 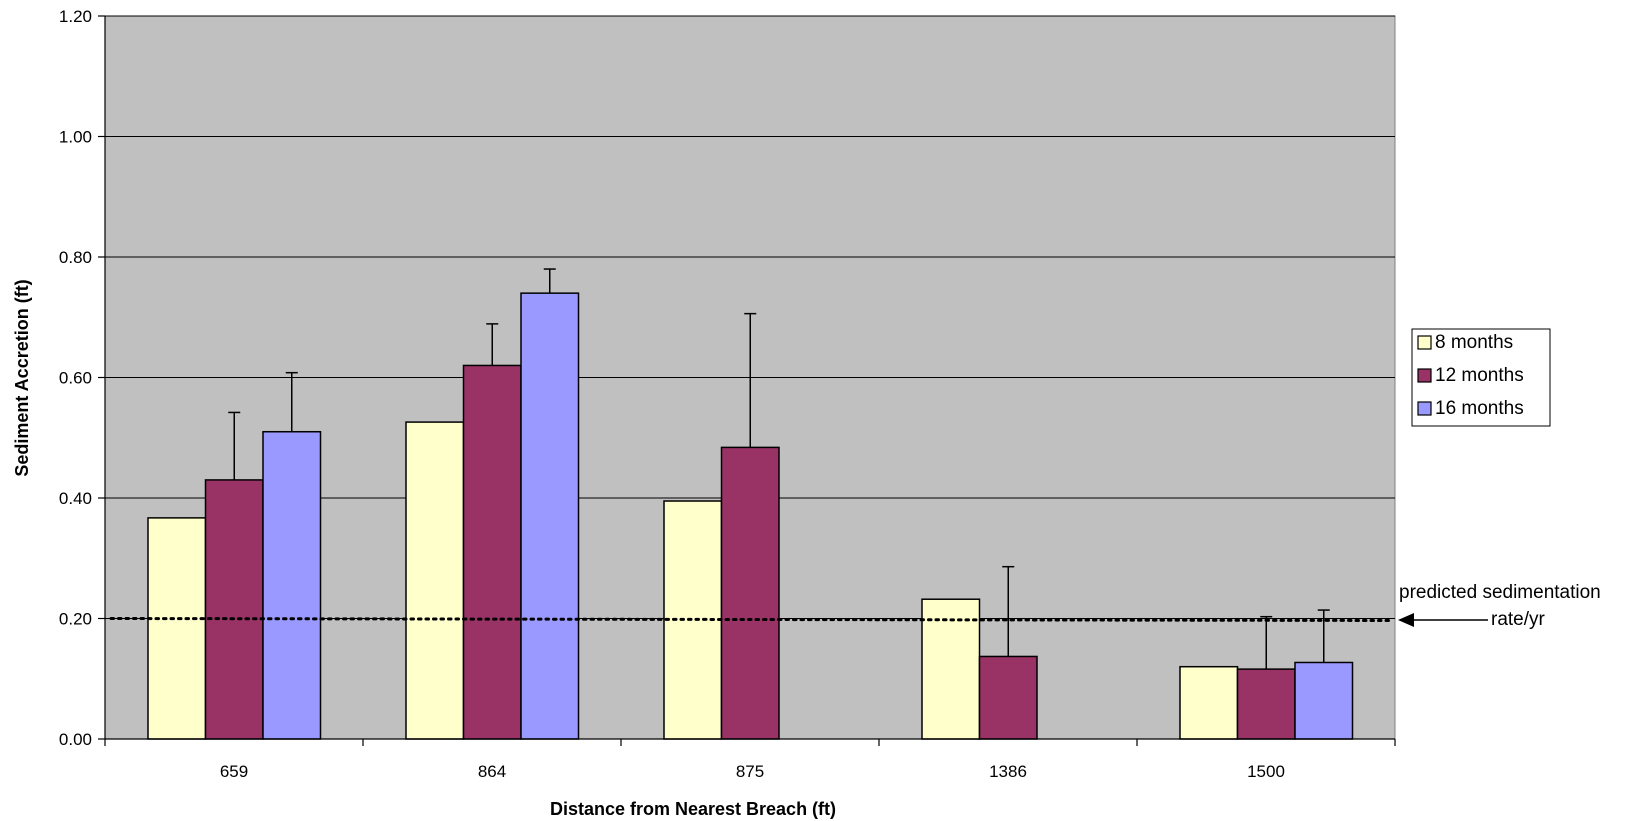 I want to click on legend-label: 8 months, so click(x=1474, y=342).